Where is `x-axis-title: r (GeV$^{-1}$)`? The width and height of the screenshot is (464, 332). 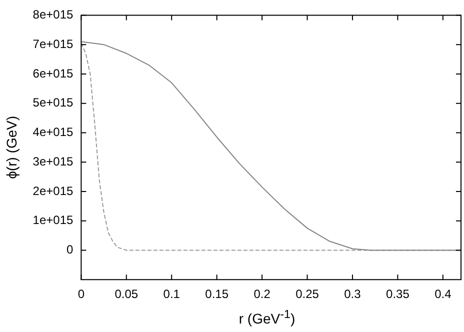 x-axis-title: r (GeV$^{-1}$) is located at coordinates (267, 317).